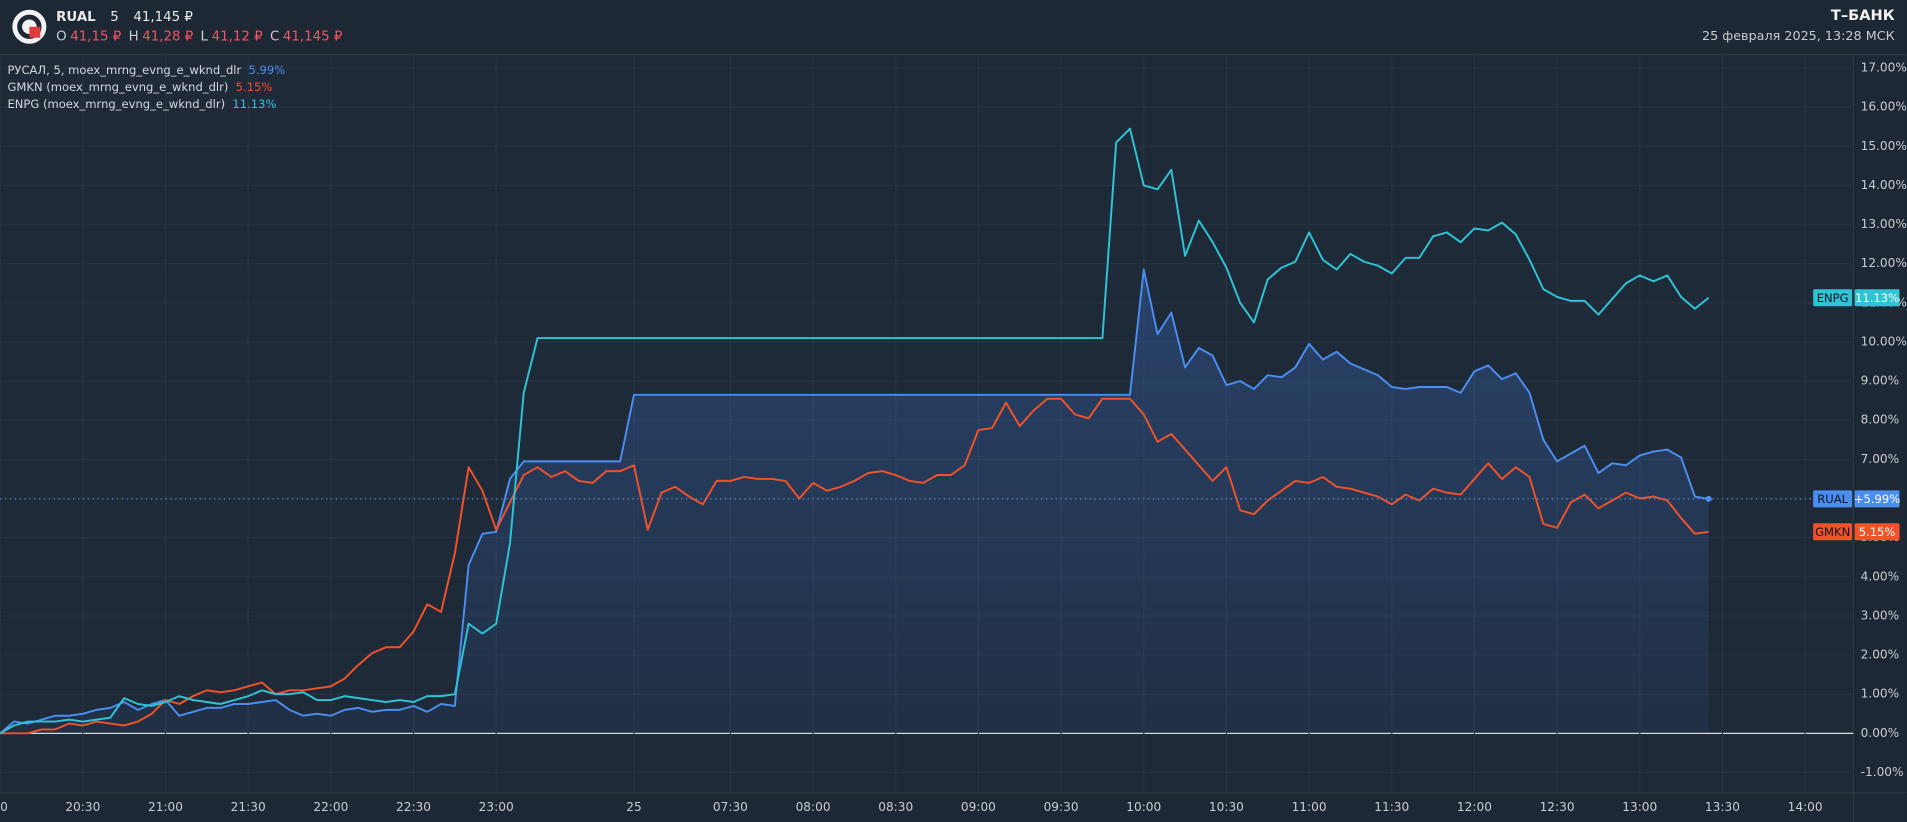 The image size is (1907, 822). I want to click on y-tick-label: 1.00%, so click(1880, 694).